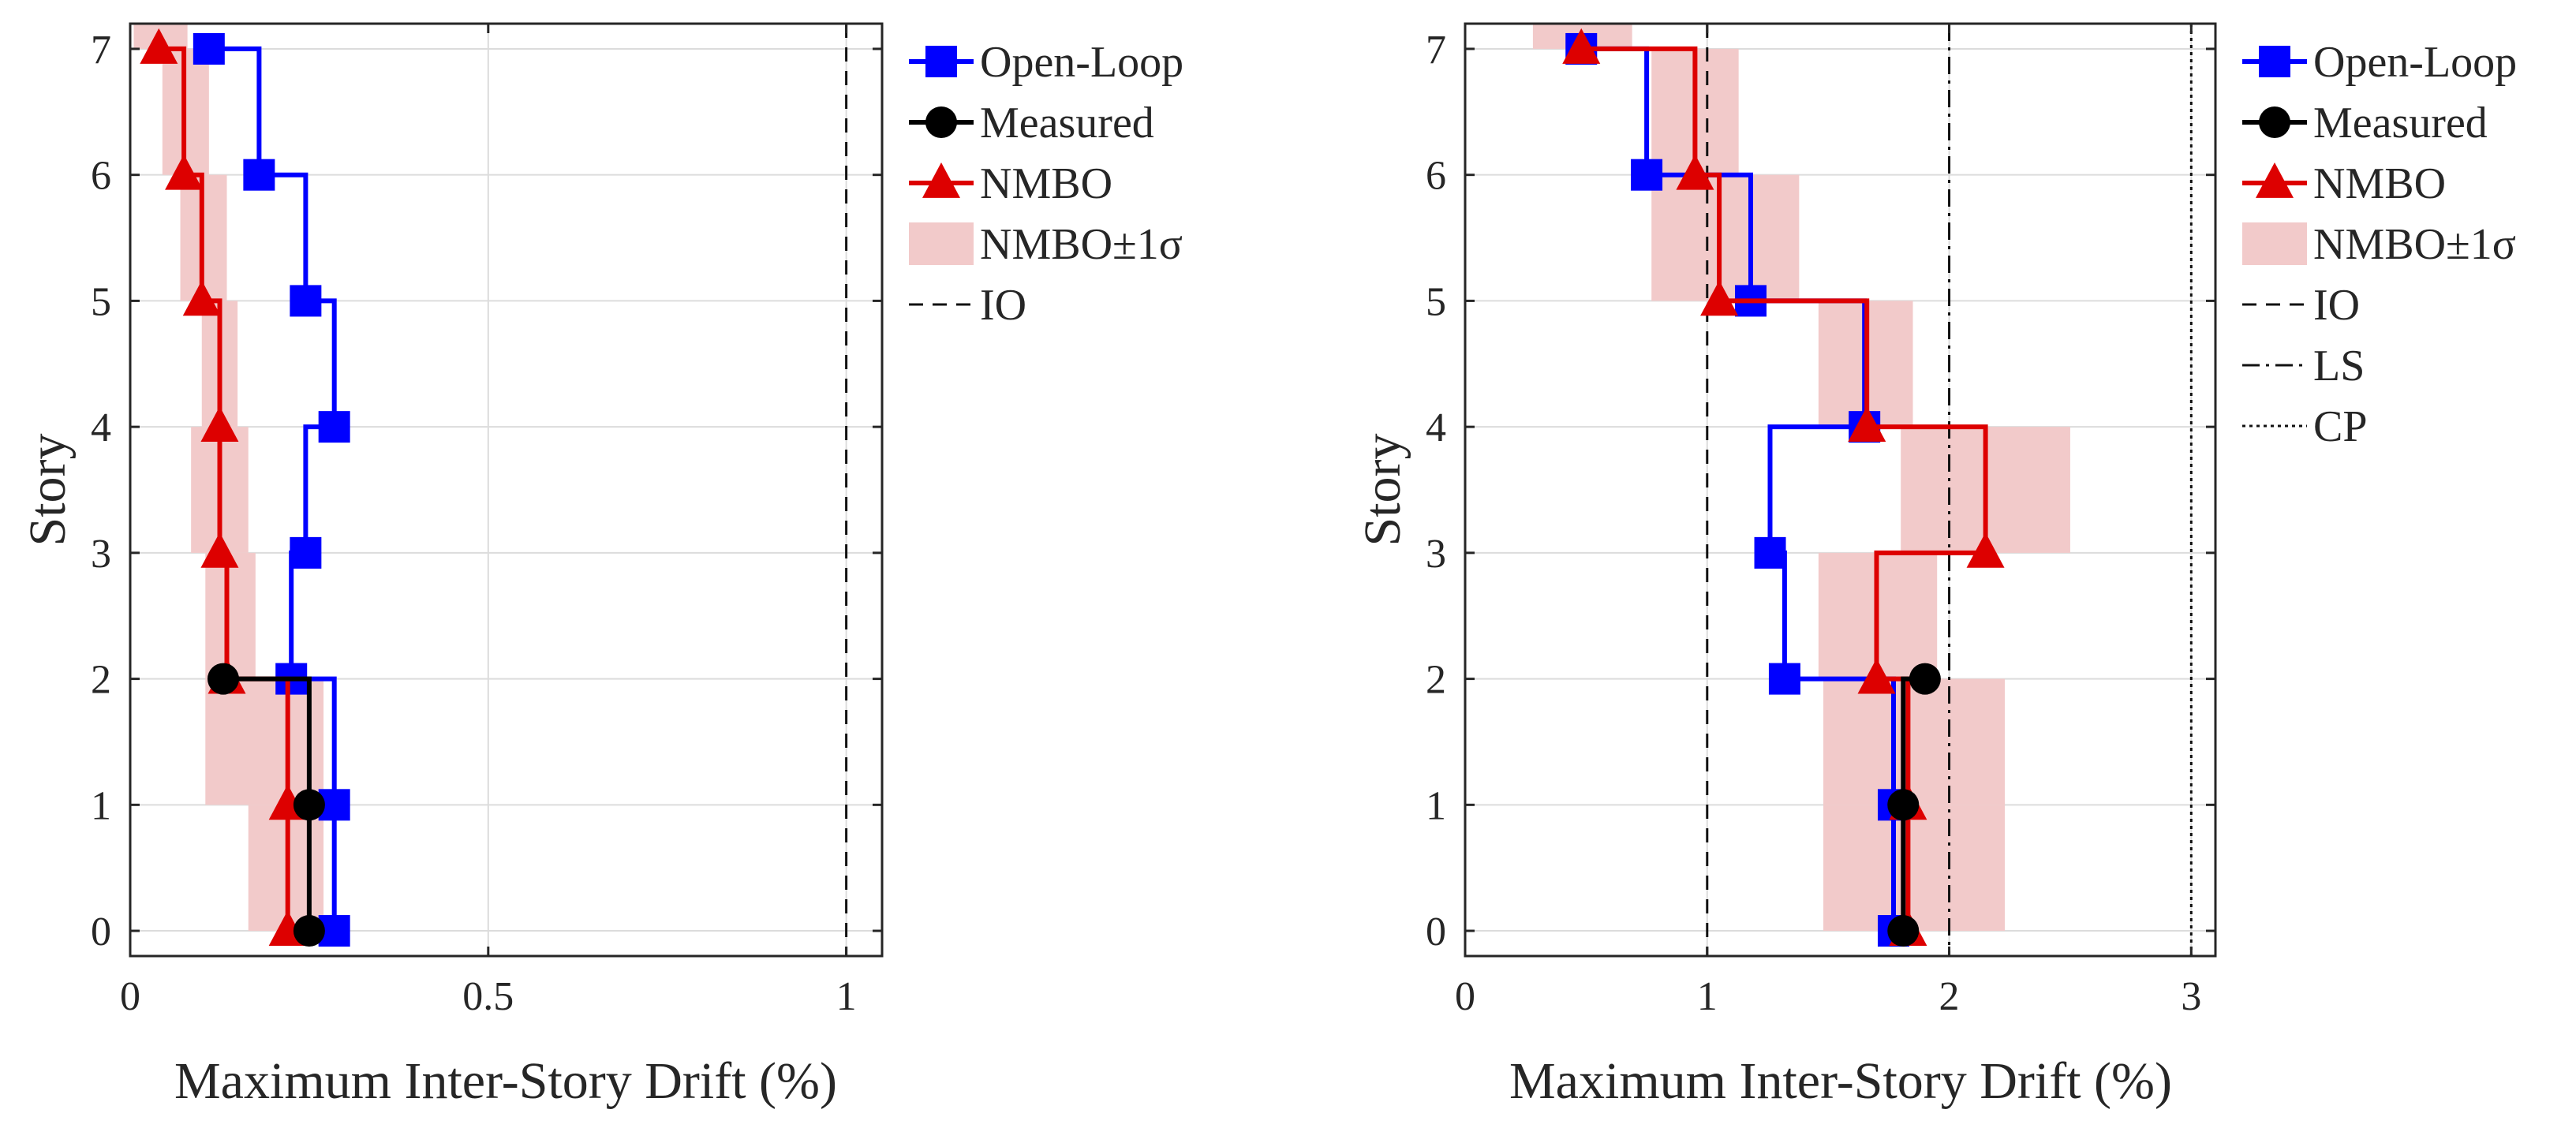 This screenshot has width=2576, height=1128. I want to click on legend: Open-Loop Measured NMBO NMBO±1σ IO LS CP, so click(2379, 244).